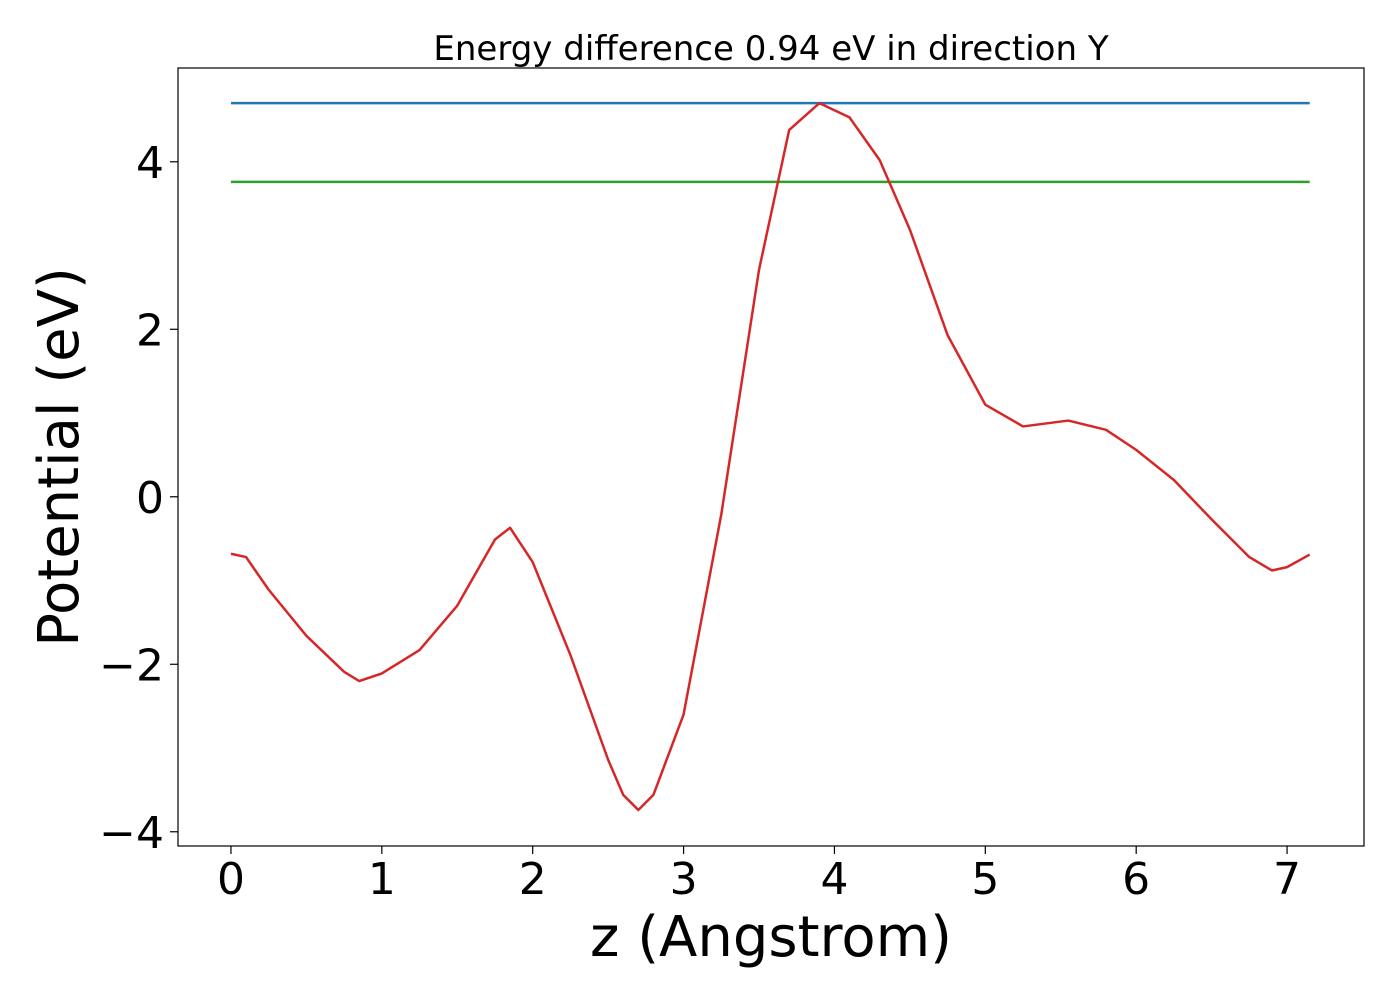 This screenshot has height=1000, width=1400. I want to click on x-tick-label: 4, so click(834, 879).